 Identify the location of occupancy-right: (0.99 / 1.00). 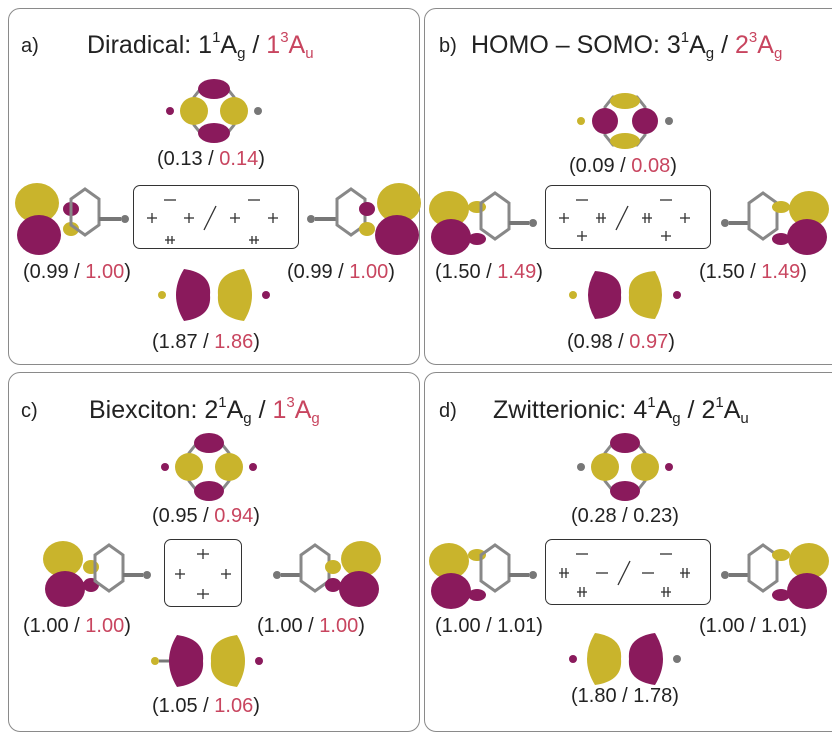
(341, 272).